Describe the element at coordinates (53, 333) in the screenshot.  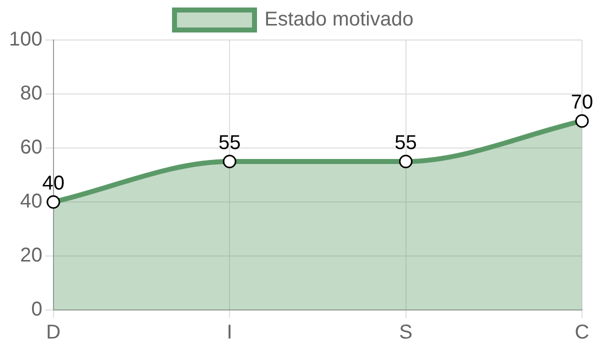
I see `x-tick-label: D` at that location.